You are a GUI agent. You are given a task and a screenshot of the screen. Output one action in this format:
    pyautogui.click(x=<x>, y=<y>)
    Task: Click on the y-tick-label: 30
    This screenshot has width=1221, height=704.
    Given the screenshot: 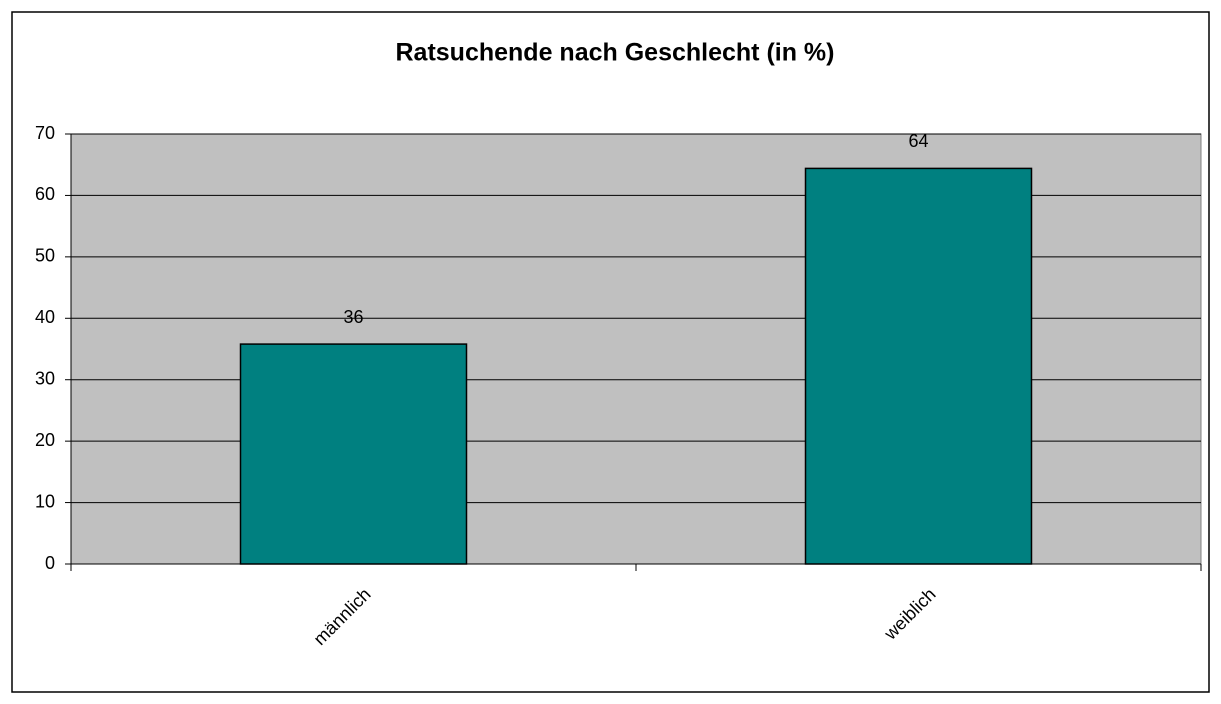 What is the action you would take?
    pyautogui.click(x=45, y=378)
    